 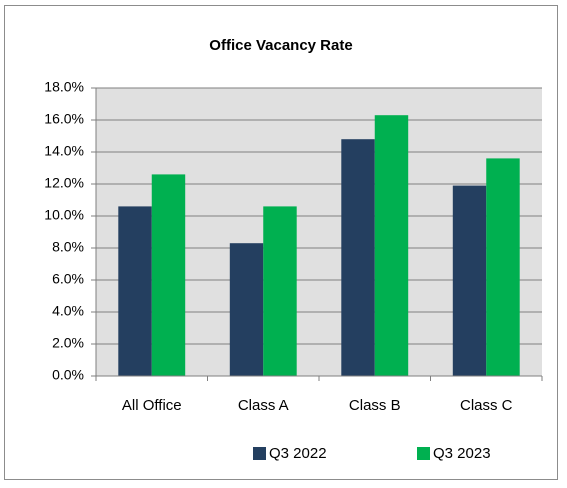 What do you see at coordinates (462, 453) in the screenshot?
I see `legend-label: Q3 2023` at bounding box center [462, 453].